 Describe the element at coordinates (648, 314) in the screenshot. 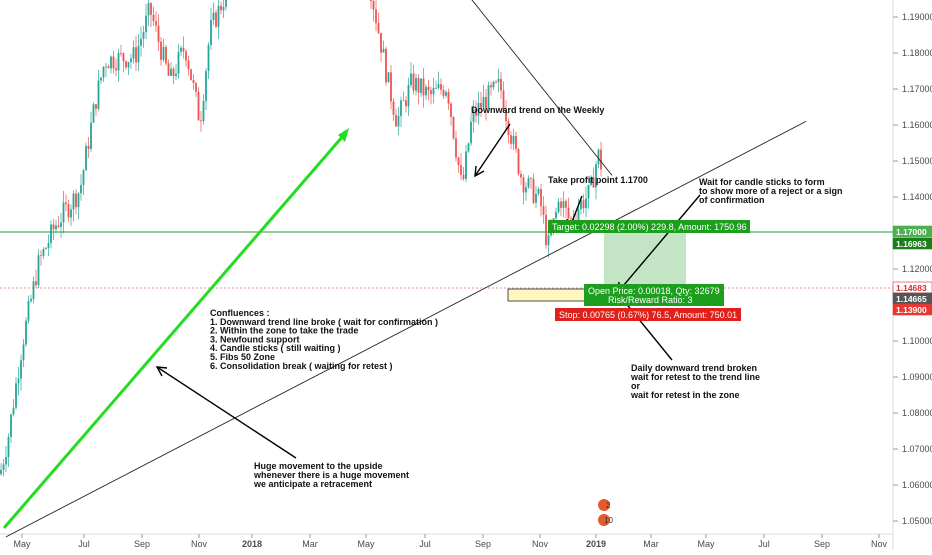

I see `stop-label-box` at that location.